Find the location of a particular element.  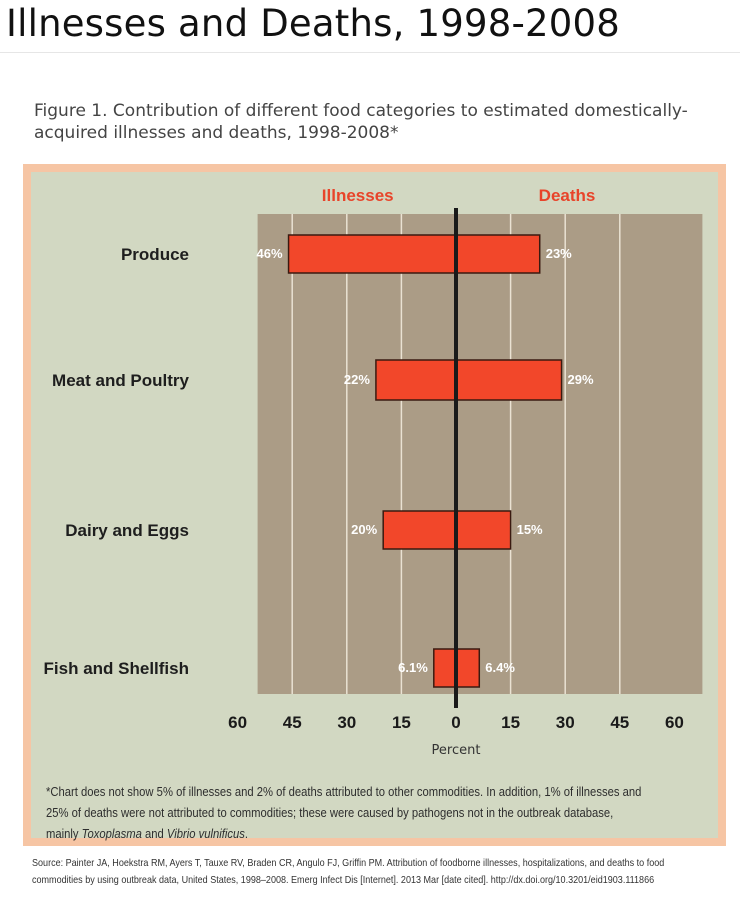

category-label: Meat and Poultry is located at coordinates (121, 380).